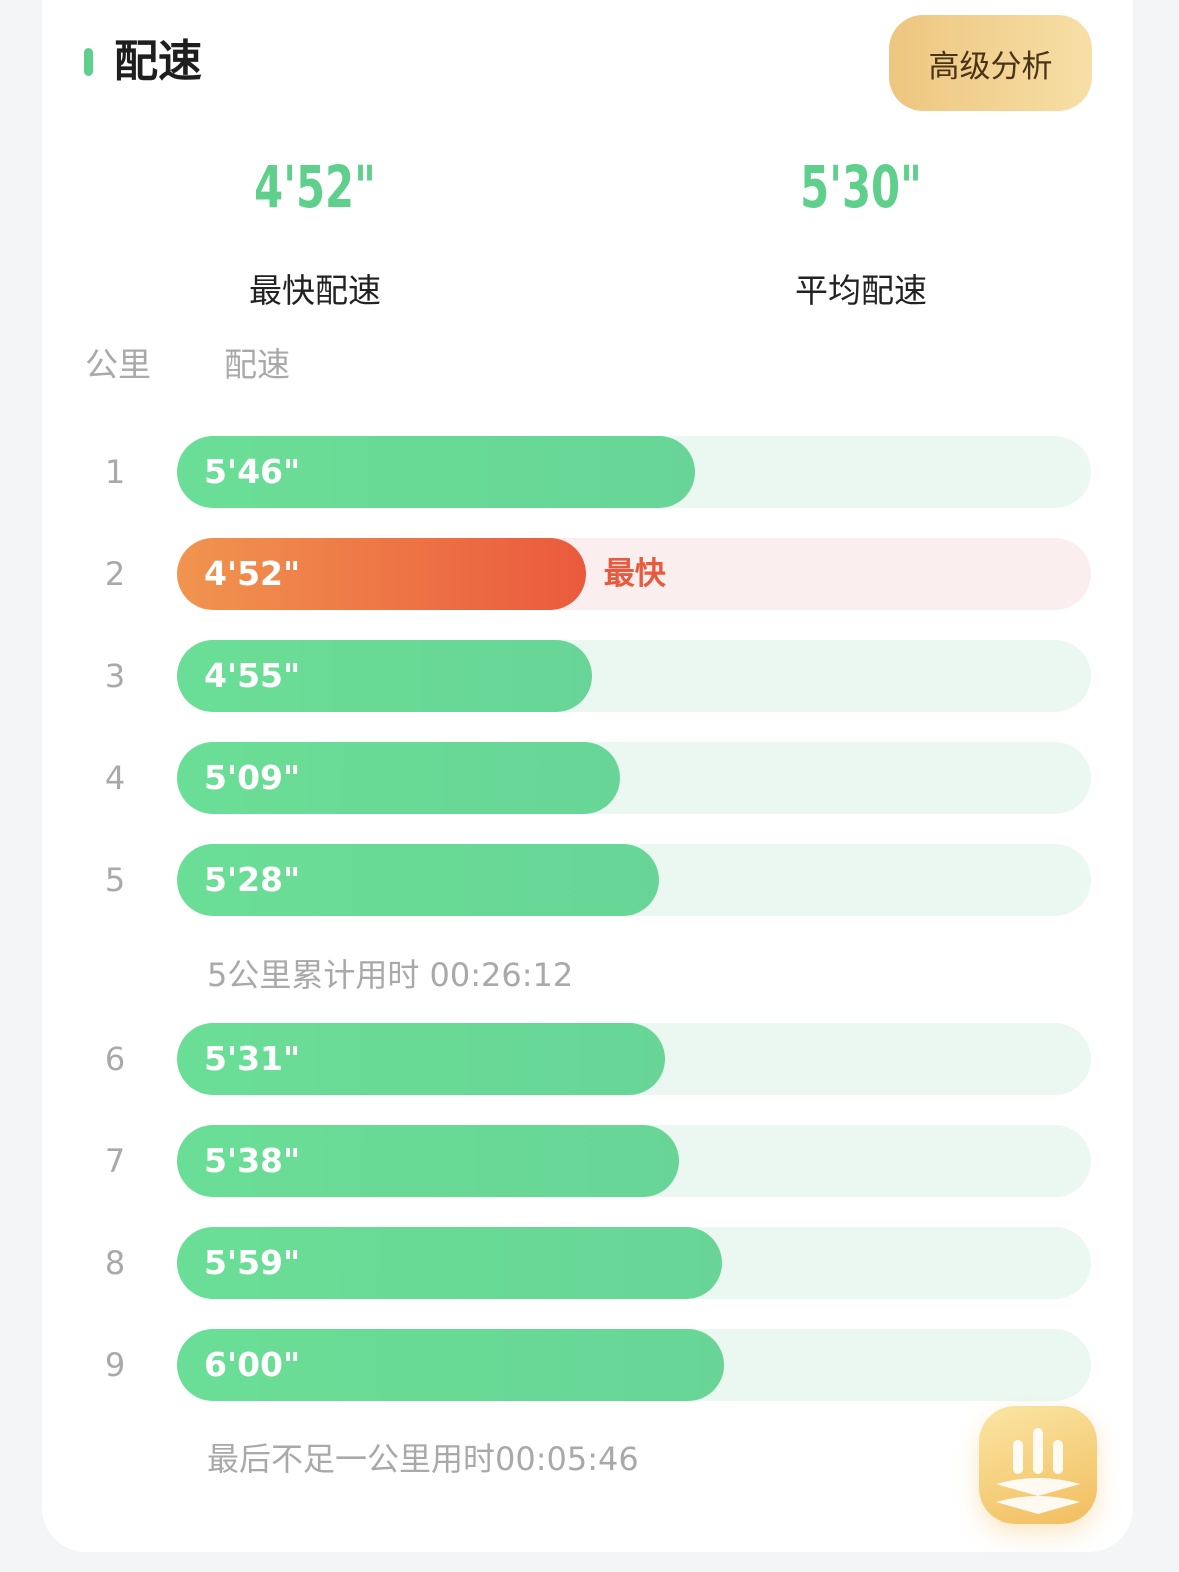  I want to click on split-pace-bar: 5'31", so click(421, 1059).